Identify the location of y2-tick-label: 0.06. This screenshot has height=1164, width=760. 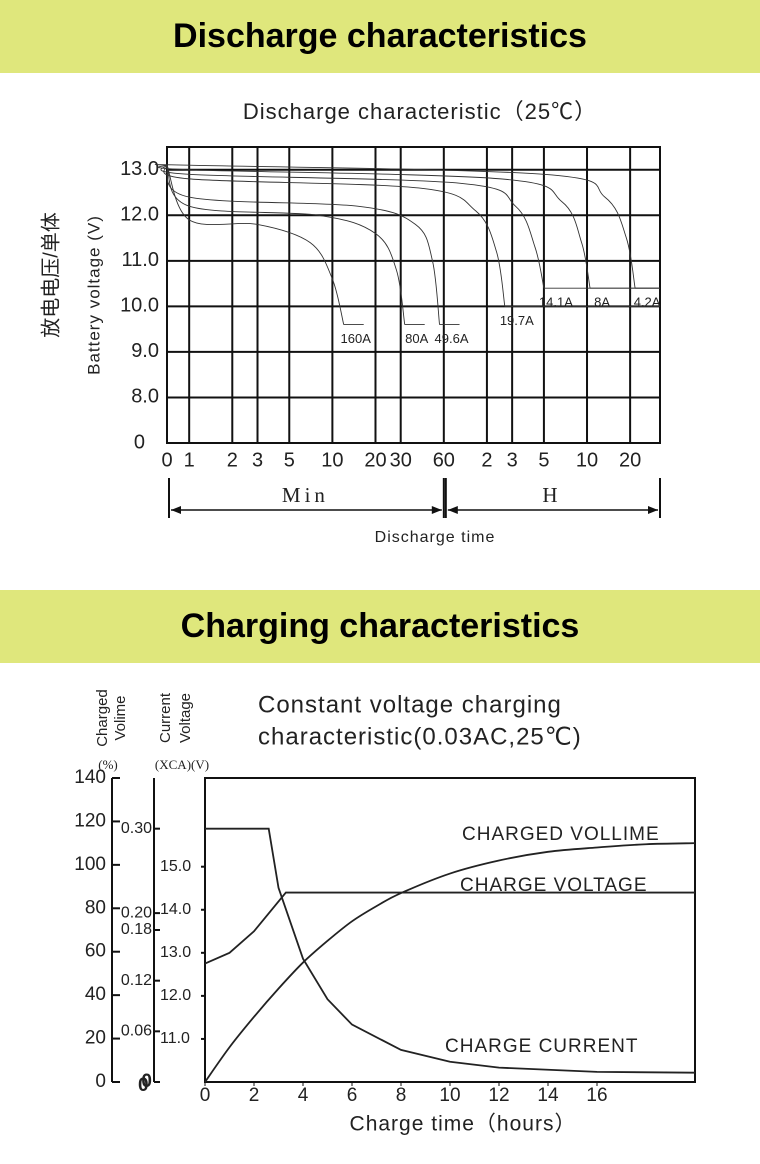
(136, 1031).